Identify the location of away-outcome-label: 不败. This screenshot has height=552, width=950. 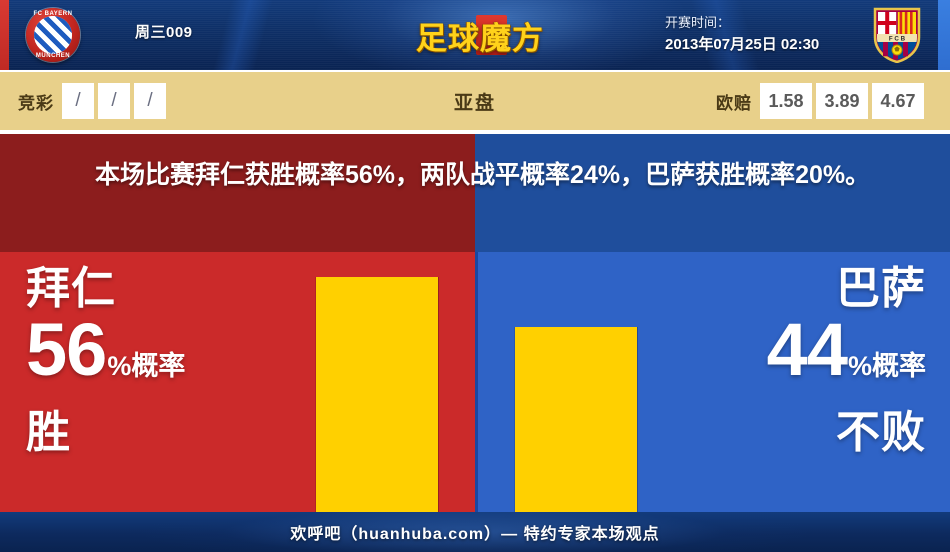
(881, 432).